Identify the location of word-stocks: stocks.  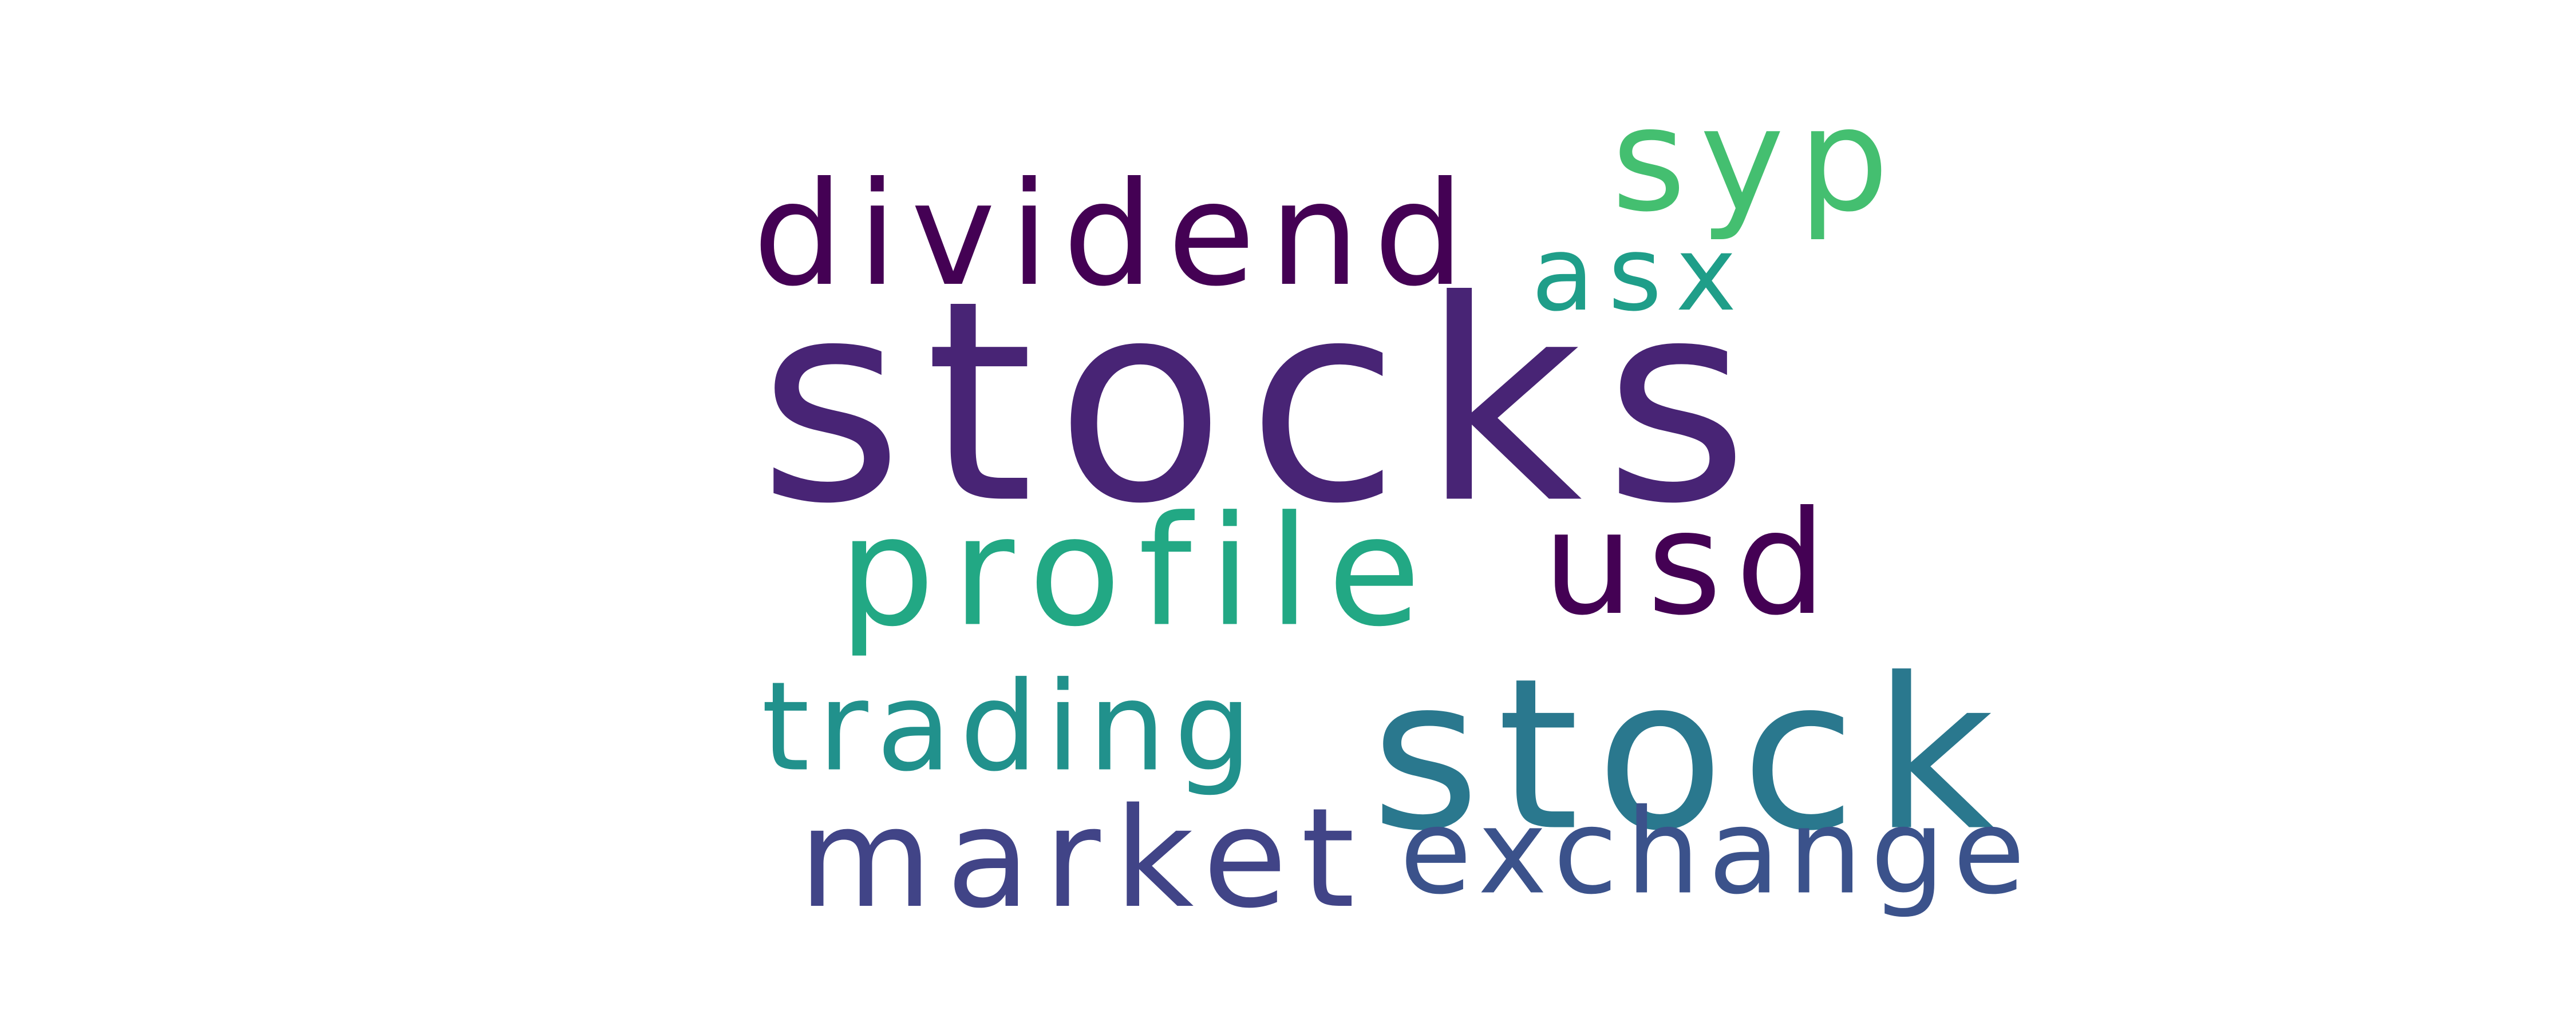
(1264, 403).